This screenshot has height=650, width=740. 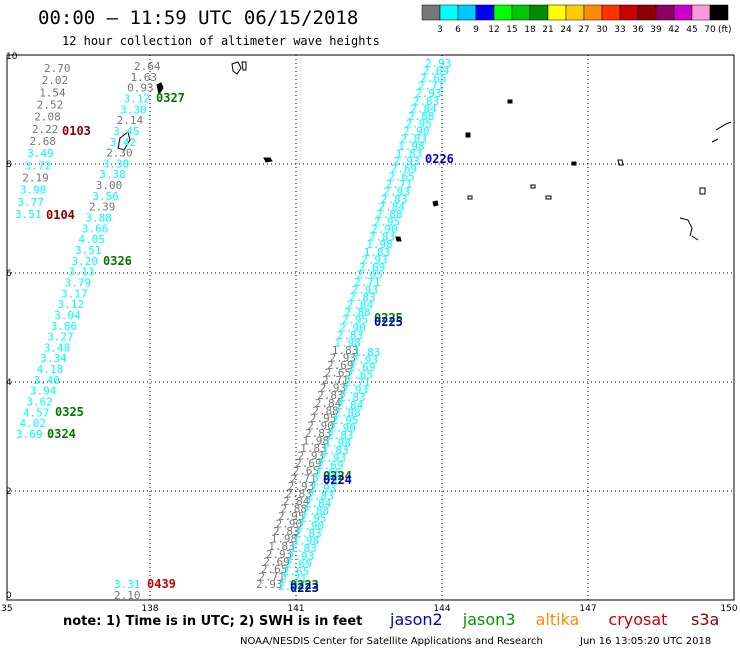 What do you see at coordinates (71, 304) in the screenshot?
I see `swh-value: 3.12` at bounding box center [71, 304].